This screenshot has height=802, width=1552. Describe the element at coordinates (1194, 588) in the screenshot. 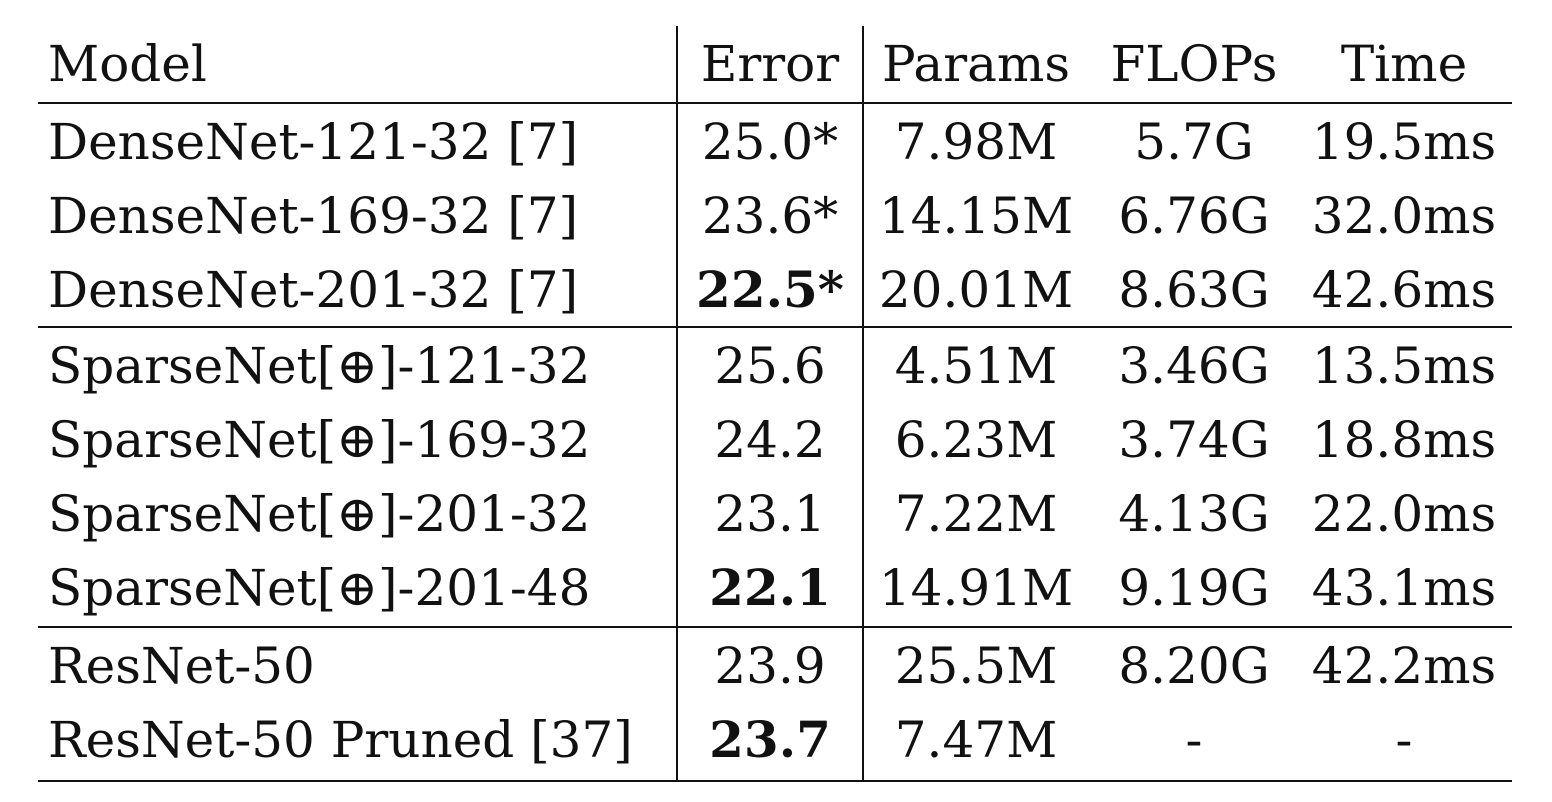

I see `cell-flops: 9.19G` at that location.